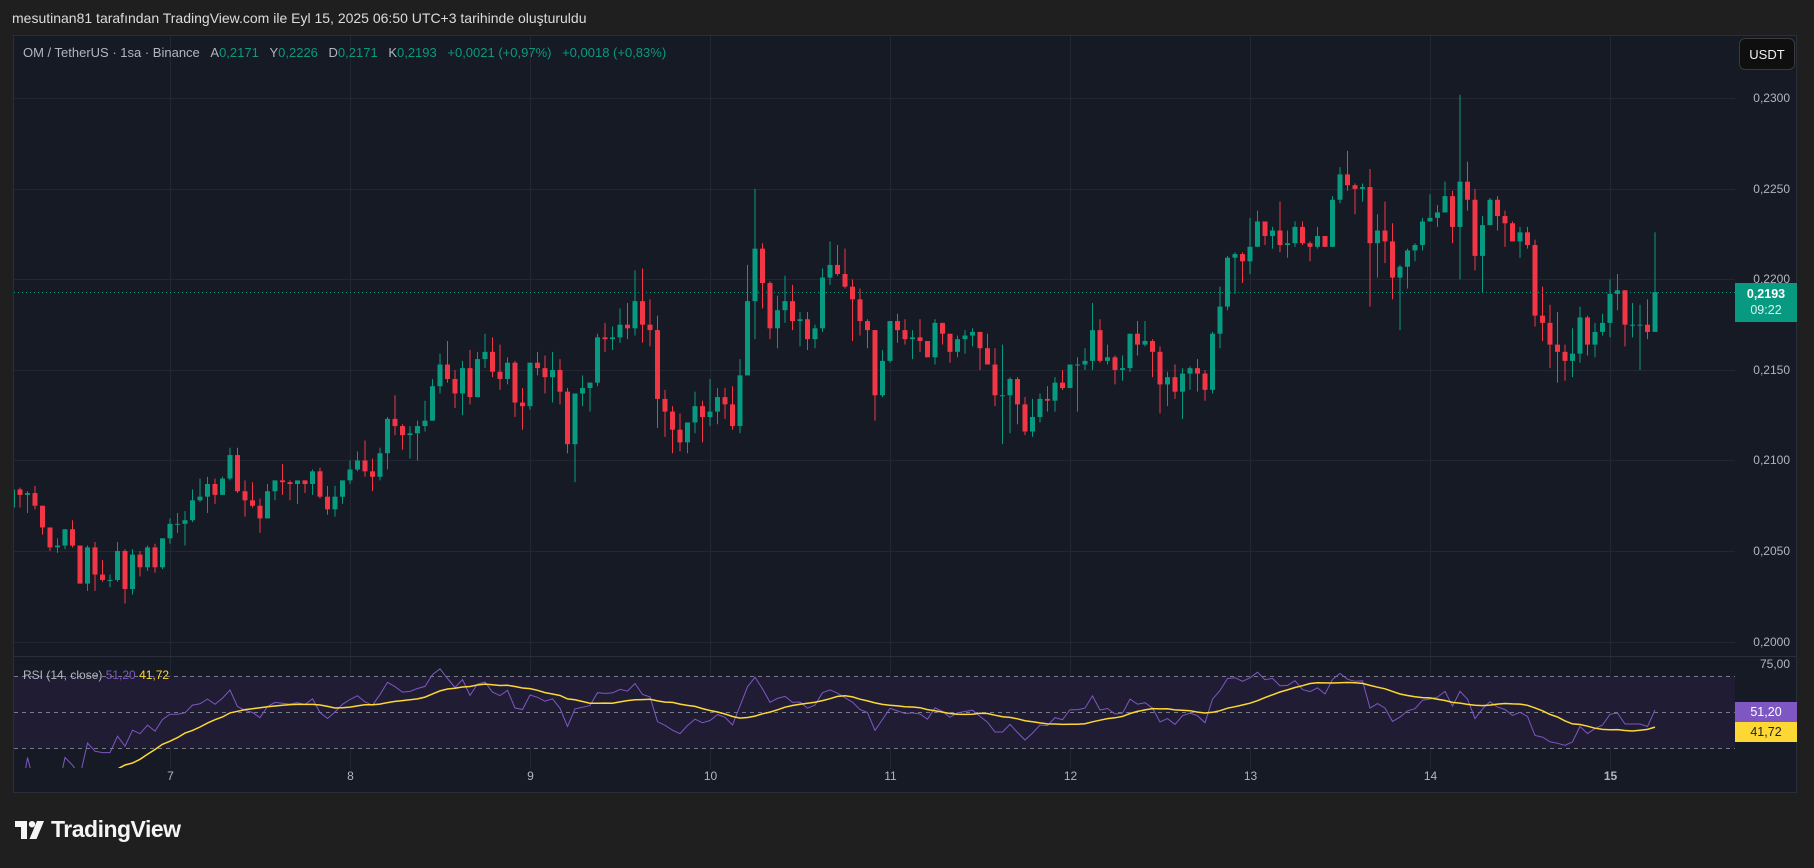 This screenshot has width=1814, height=868. What do you see at coordinates (96, 675) in the screenshot?
I see `rsi-legend: RSI (14, close) 51,20 41,72` at bounding box center [96, 675].